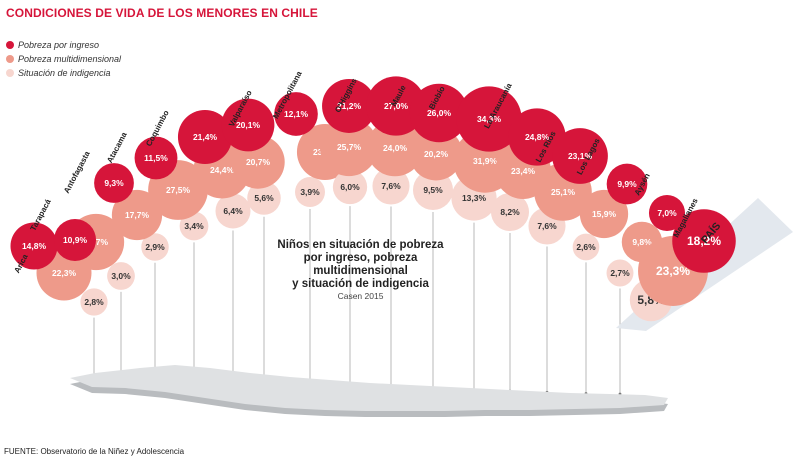 The image size is (800, 461). I want to click on value-indigence-coquimbo: 6,4%, so click(233, 211).